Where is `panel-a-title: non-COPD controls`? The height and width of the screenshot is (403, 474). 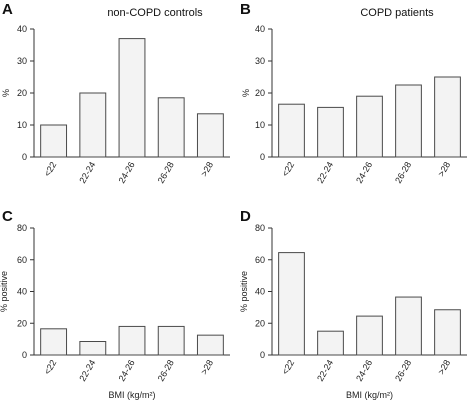 panel-a-title: non-COPD controls is located at coordinates (155, 13).